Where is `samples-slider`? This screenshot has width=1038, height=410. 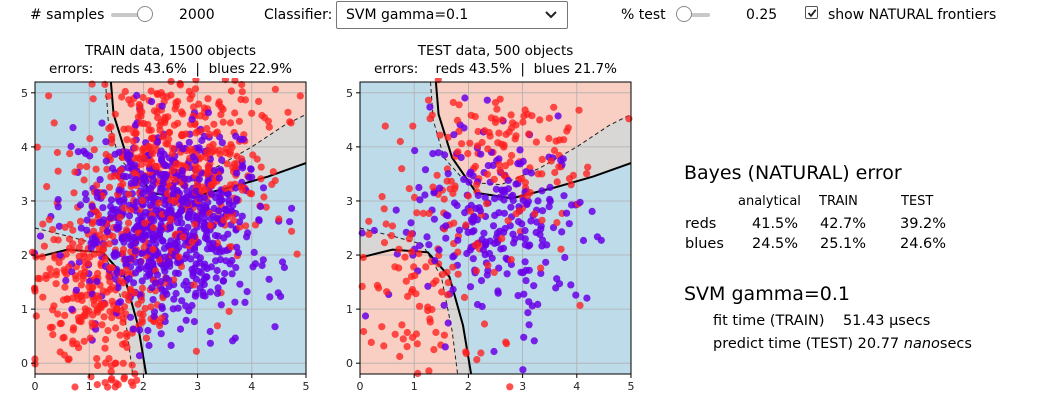
samples-slider is located at coordinates (132, 14).